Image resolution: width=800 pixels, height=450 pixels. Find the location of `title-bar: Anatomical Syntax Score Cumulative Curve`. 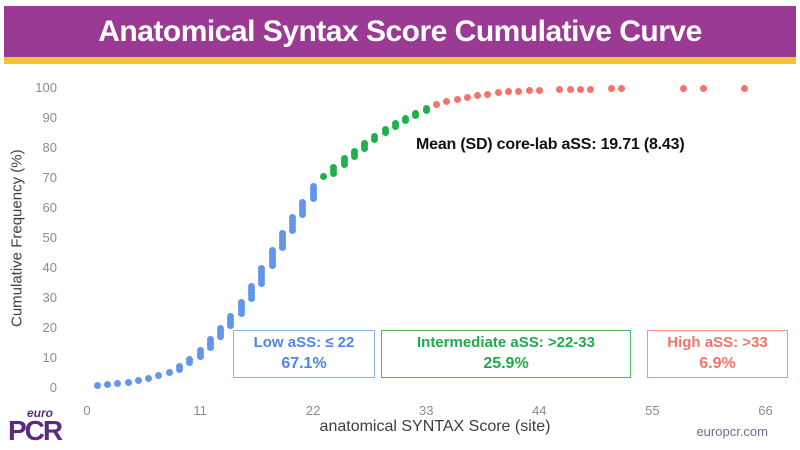

title-bar: Anatomical Syntax Score Cumulative Curve is located at coordinates (400, 31).